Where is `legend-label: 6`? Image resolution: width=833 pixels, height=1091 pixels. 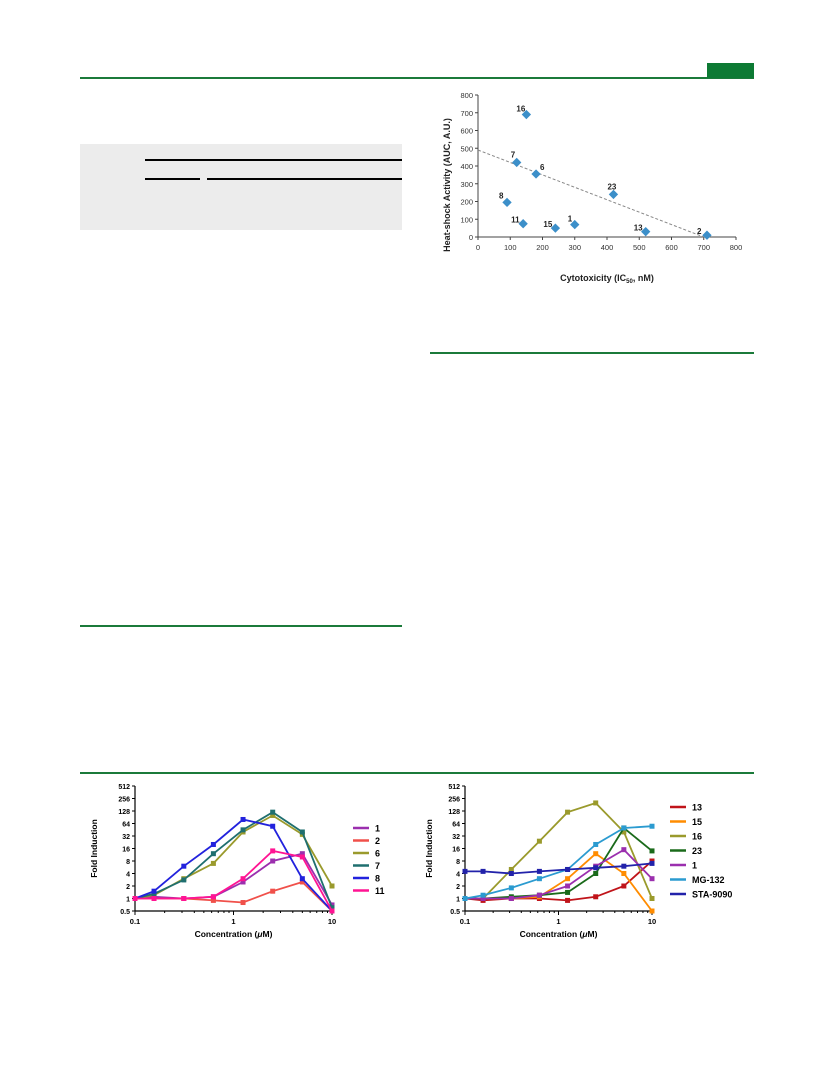
legend-label: 6 is located at coordinates (377, 854).